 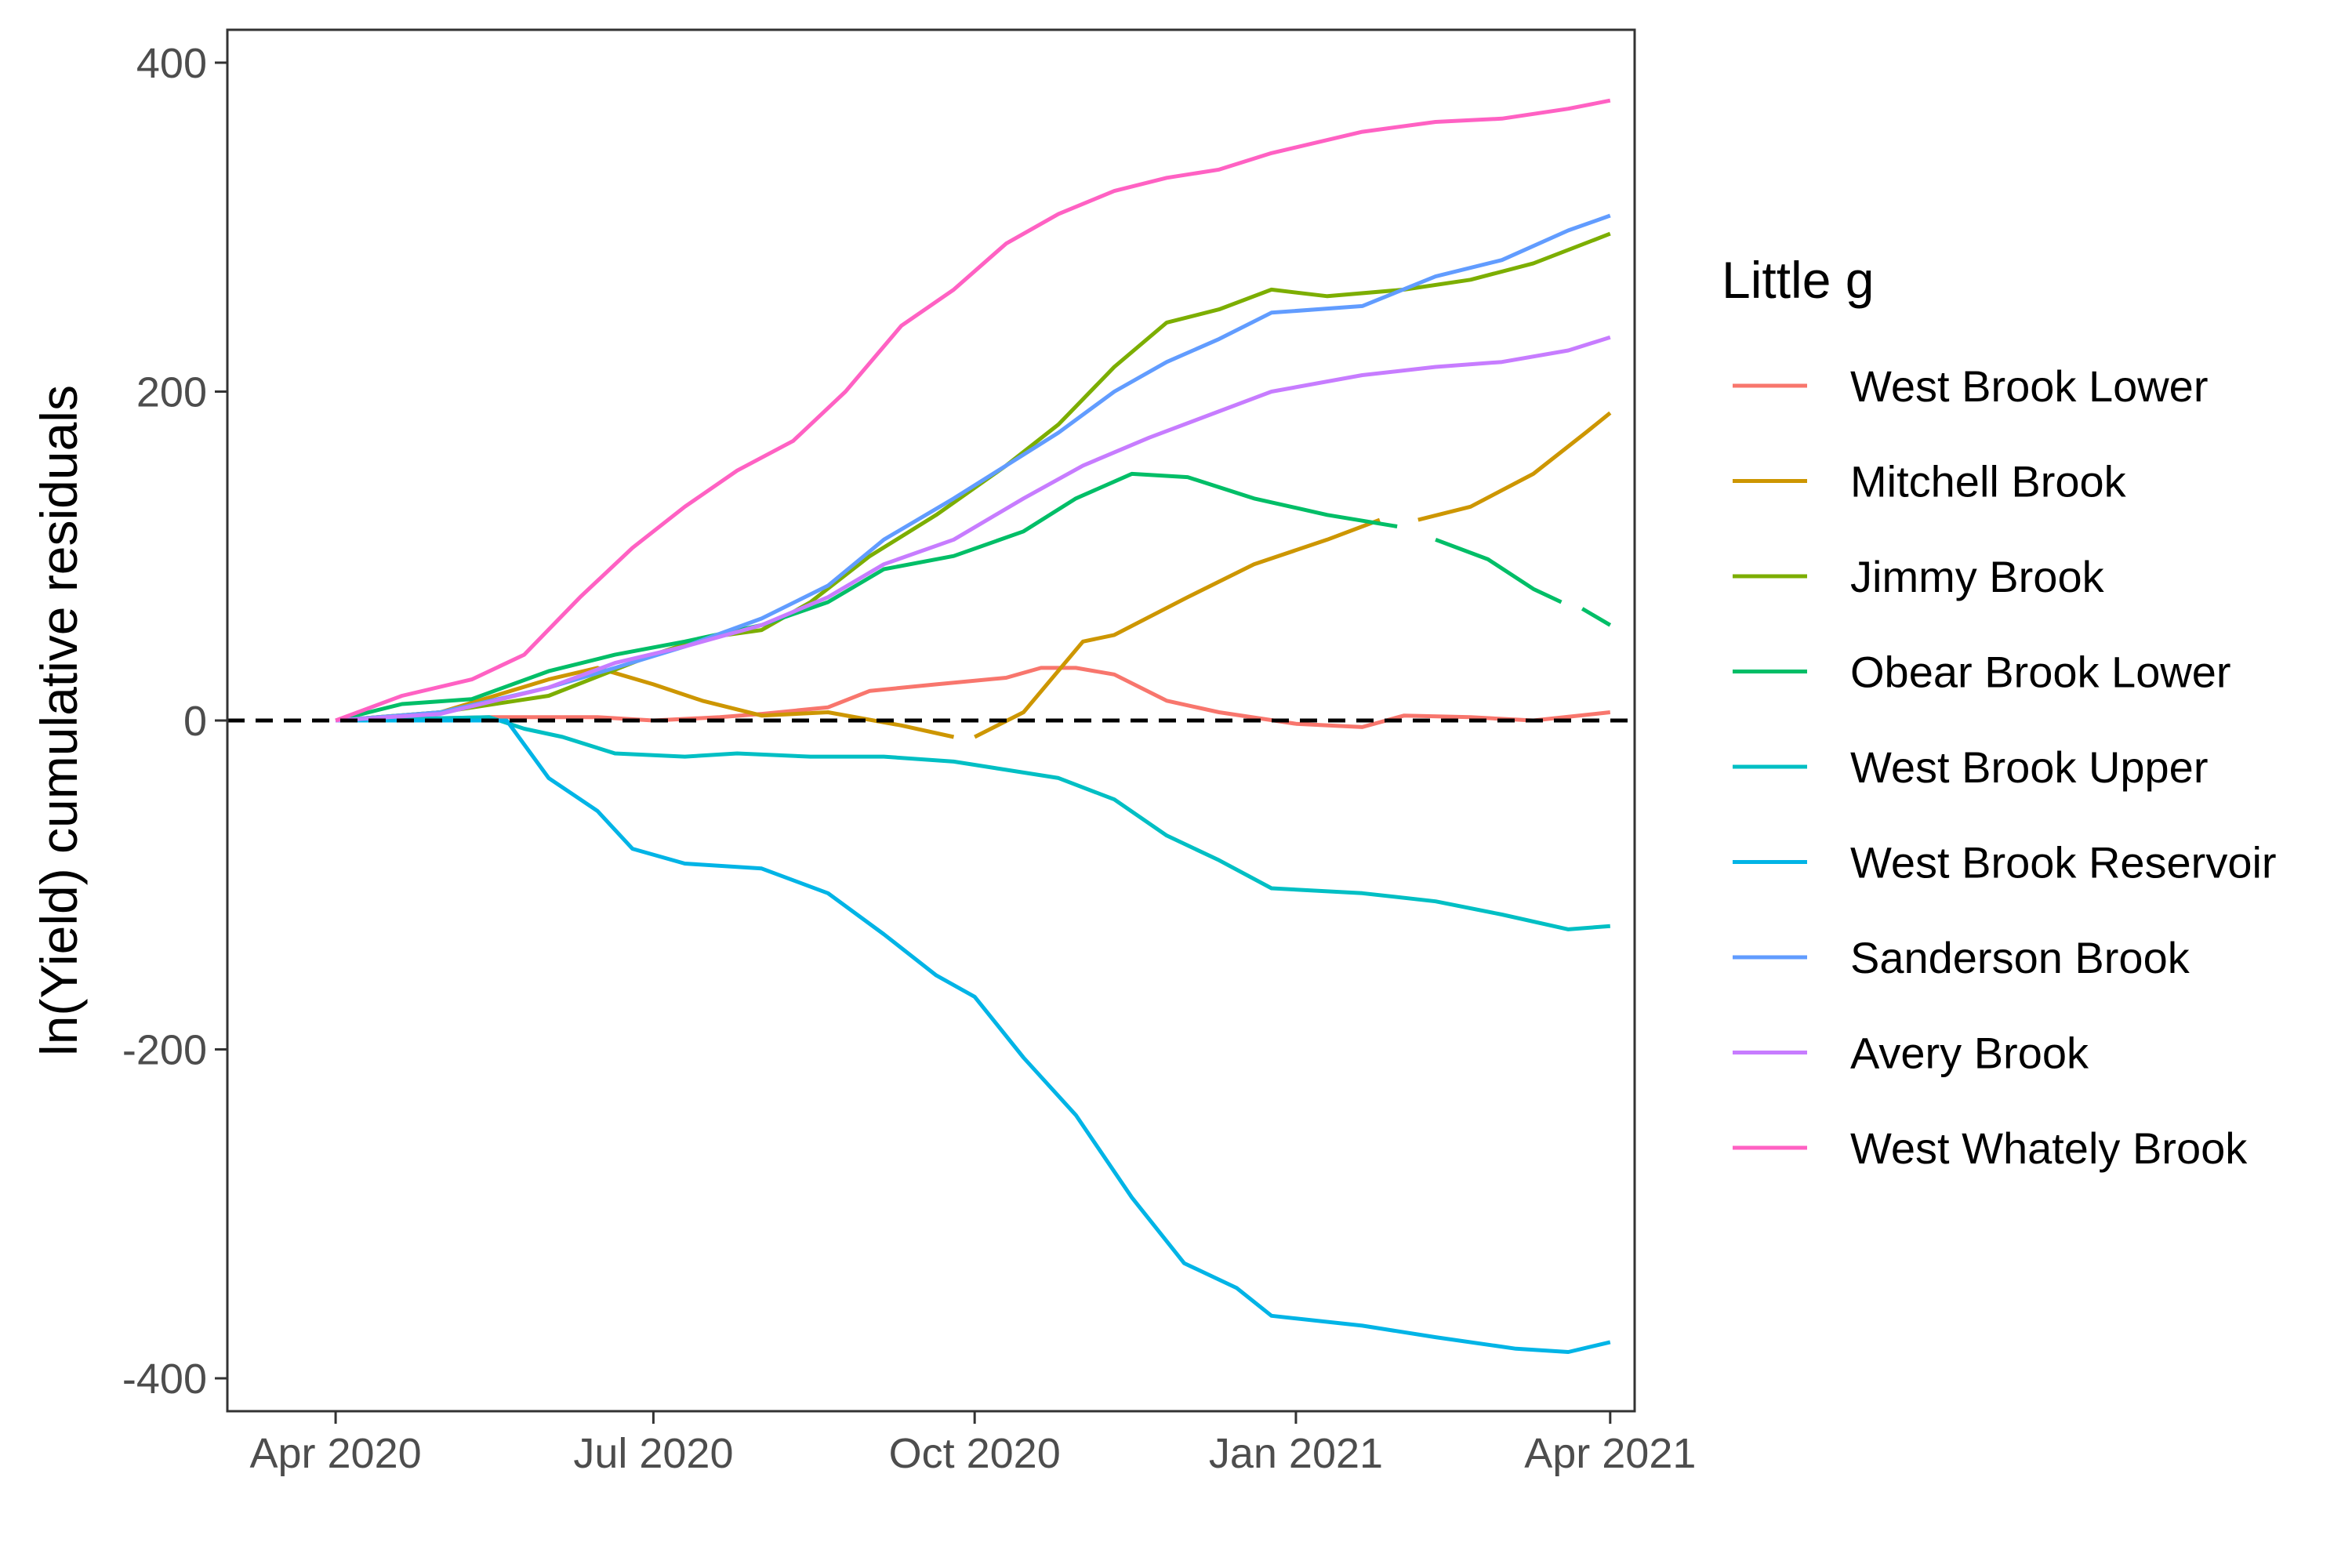 What do you see at coordinates (195, 721) in the screenshot?
I see `y-tick-label-2: 0` at bounding box center [195, 721].